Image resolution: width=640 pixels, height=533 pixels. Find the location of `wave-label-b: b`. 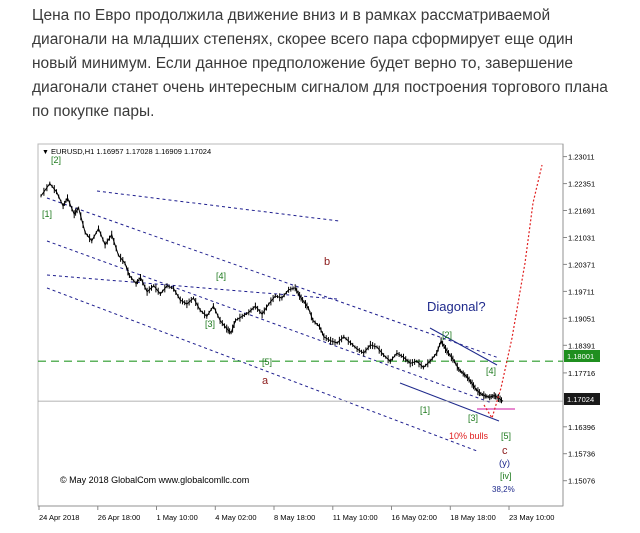

wave-label-b: b is located at coordinates (327, 262).